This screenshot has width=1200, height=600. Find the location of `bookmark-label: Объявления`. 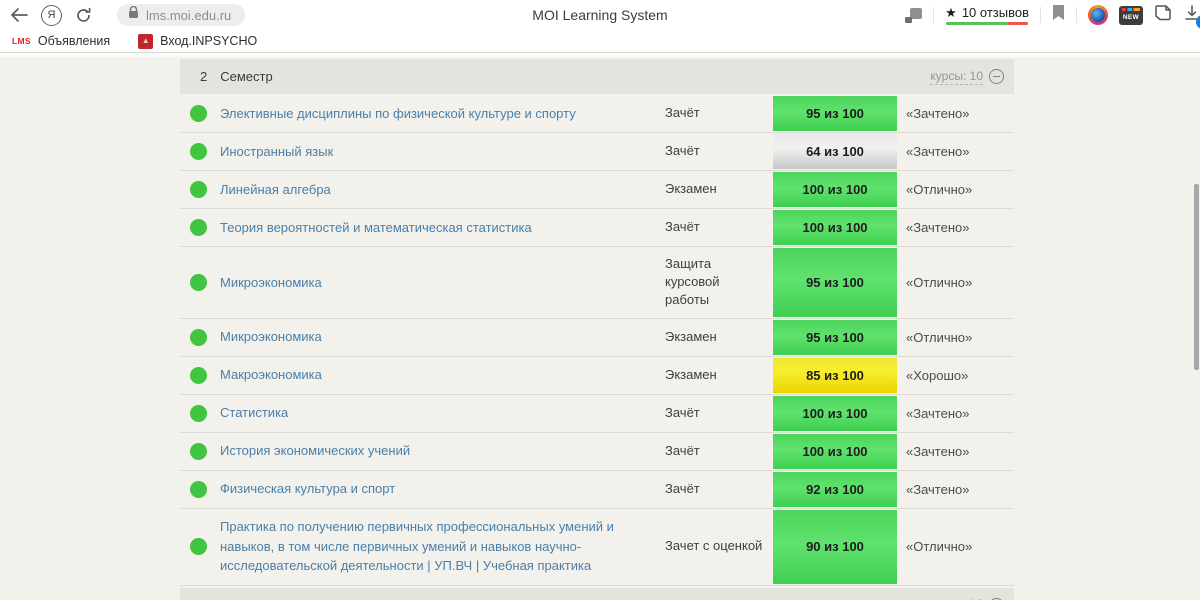

bookmark-label: Объявления is located at coordinates (74, 41).